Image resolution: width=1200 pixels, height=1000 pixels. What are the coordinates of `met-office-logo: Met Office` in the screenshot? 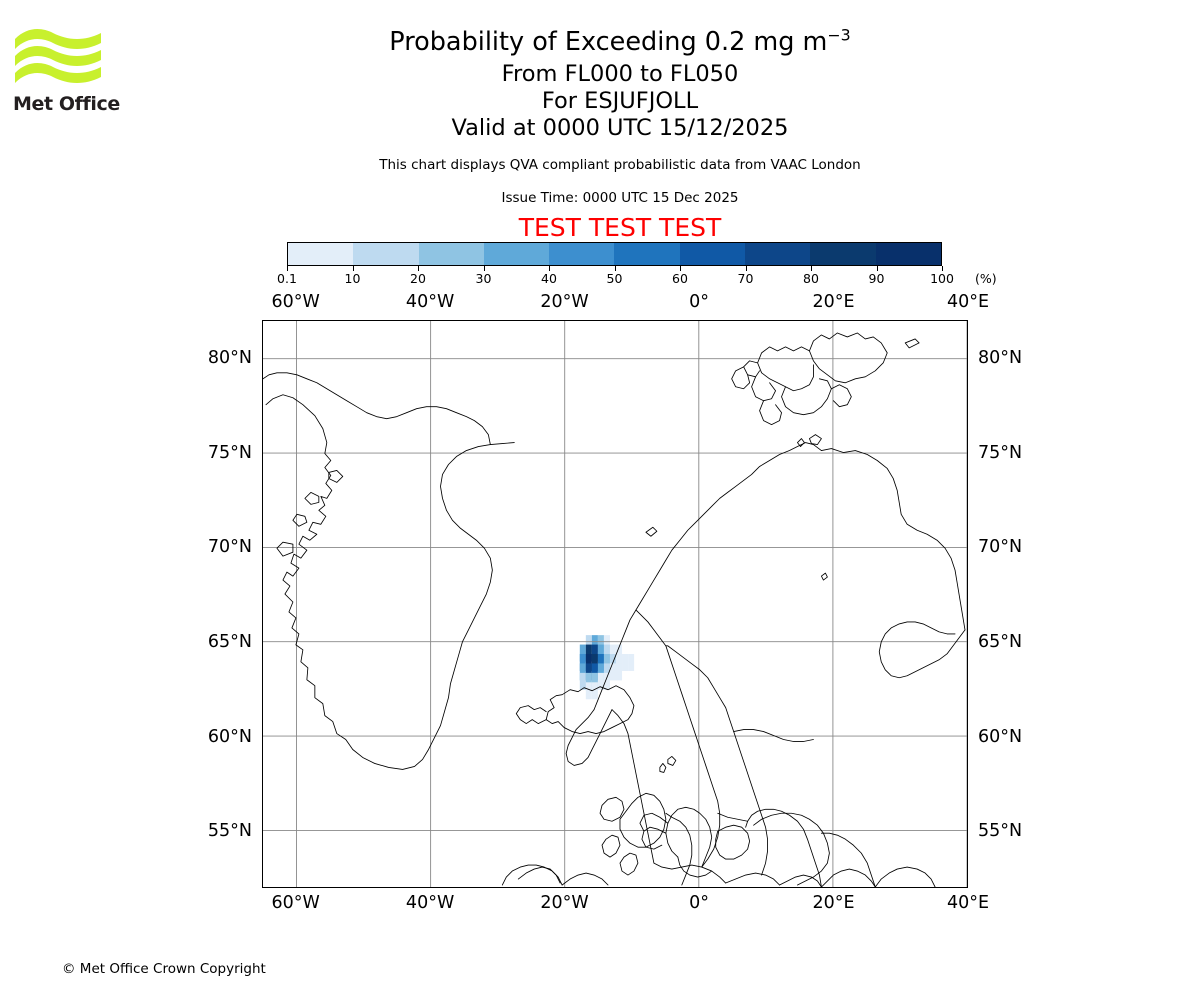 It's located at (68, 70).